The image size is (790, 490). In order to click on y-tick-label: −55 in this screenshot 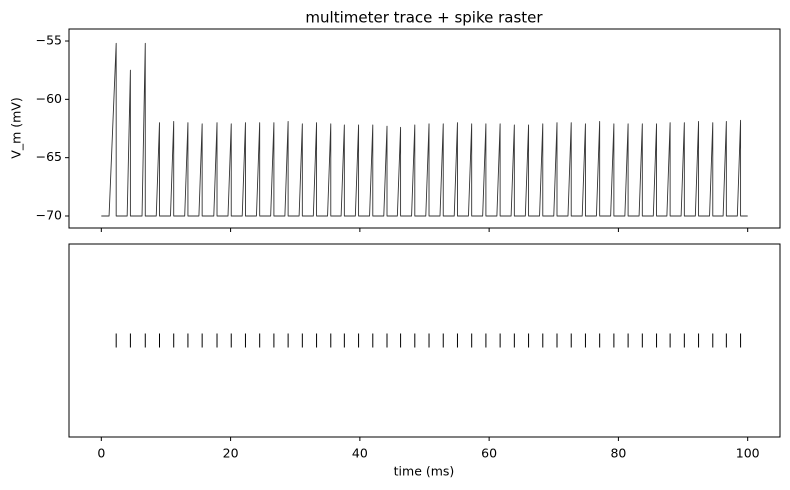, I will do `click(49, 40)`.